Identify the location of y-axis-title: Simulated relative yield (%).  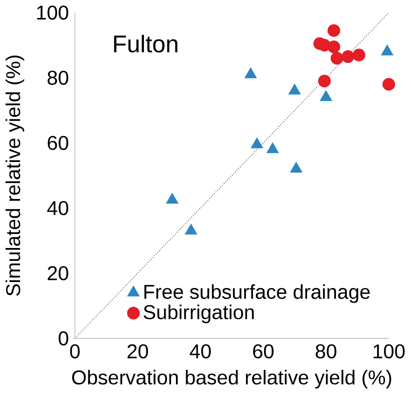
(15, 176).